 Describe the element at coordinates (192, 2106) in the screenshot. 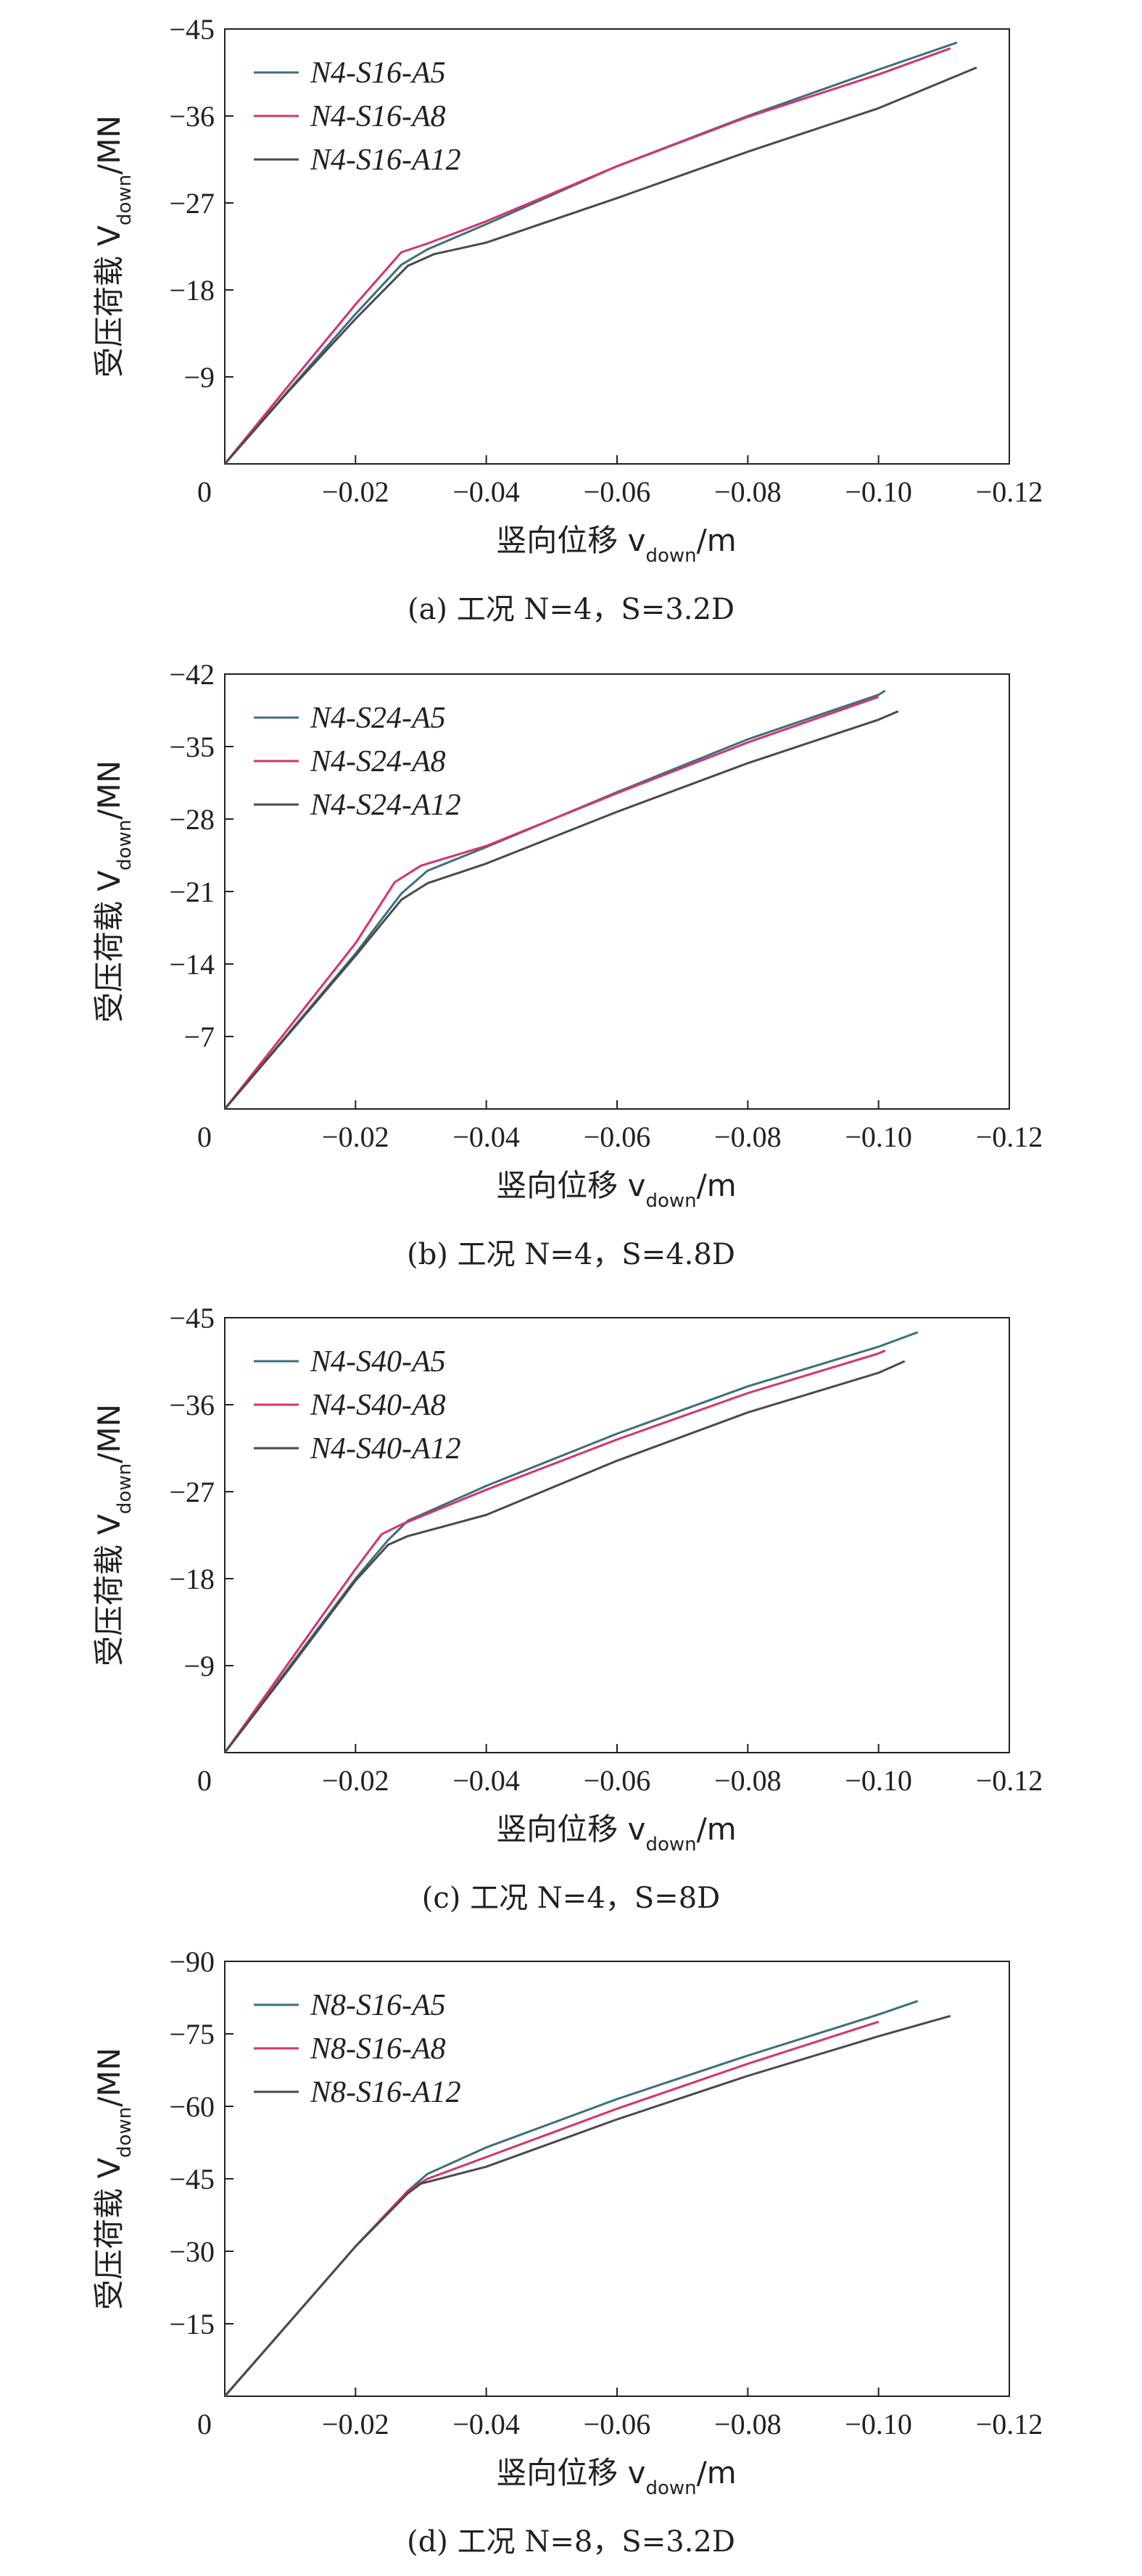

I see `y-tick-label: −60` at that location.